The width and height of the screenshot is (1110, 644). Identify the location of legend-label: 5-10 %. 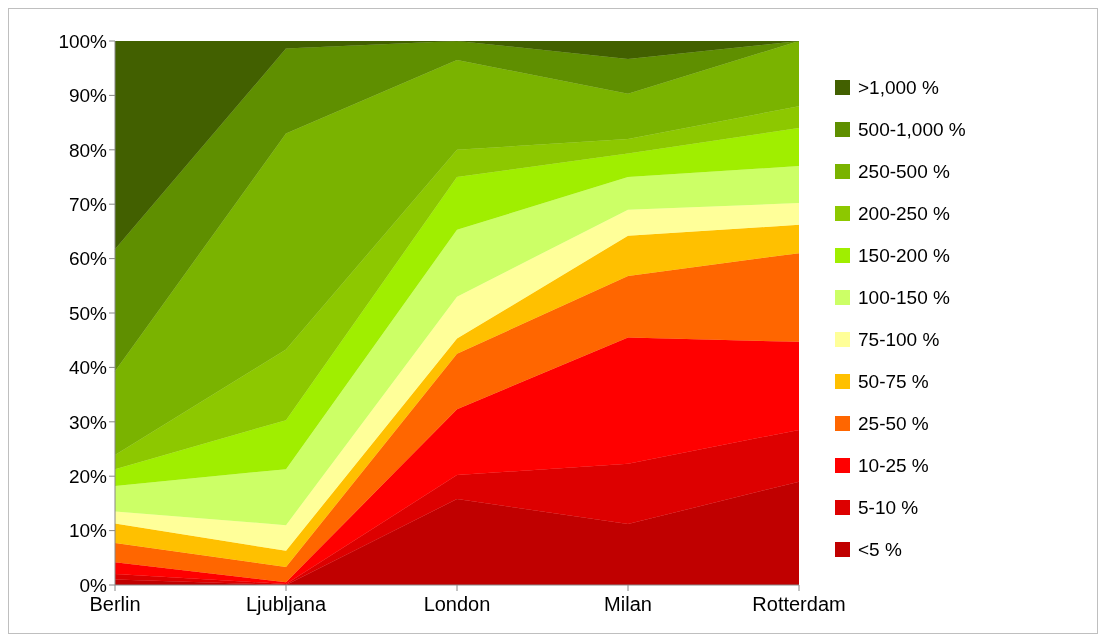
(888, 508).